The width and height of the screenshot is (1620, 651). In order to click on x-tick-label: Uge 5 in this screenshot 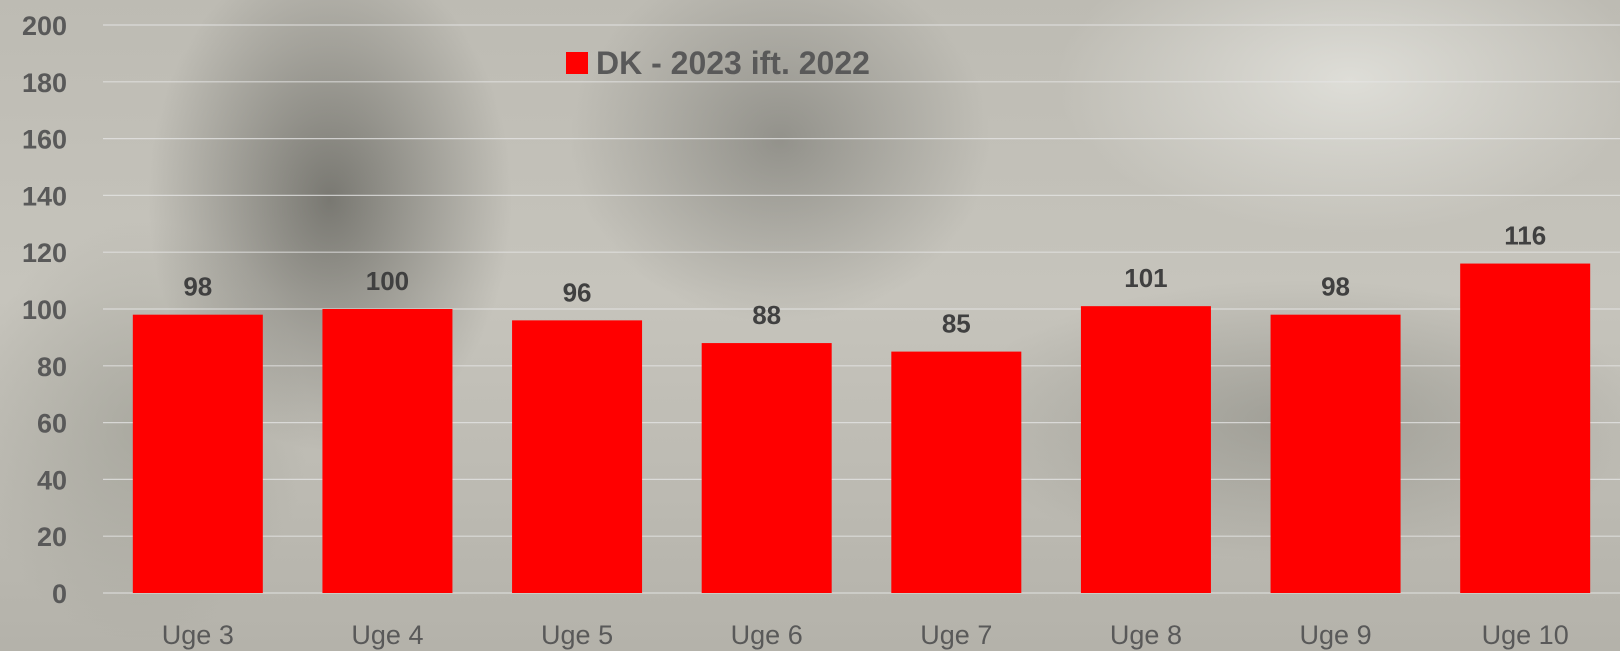, I will do `click(577, 635)`.